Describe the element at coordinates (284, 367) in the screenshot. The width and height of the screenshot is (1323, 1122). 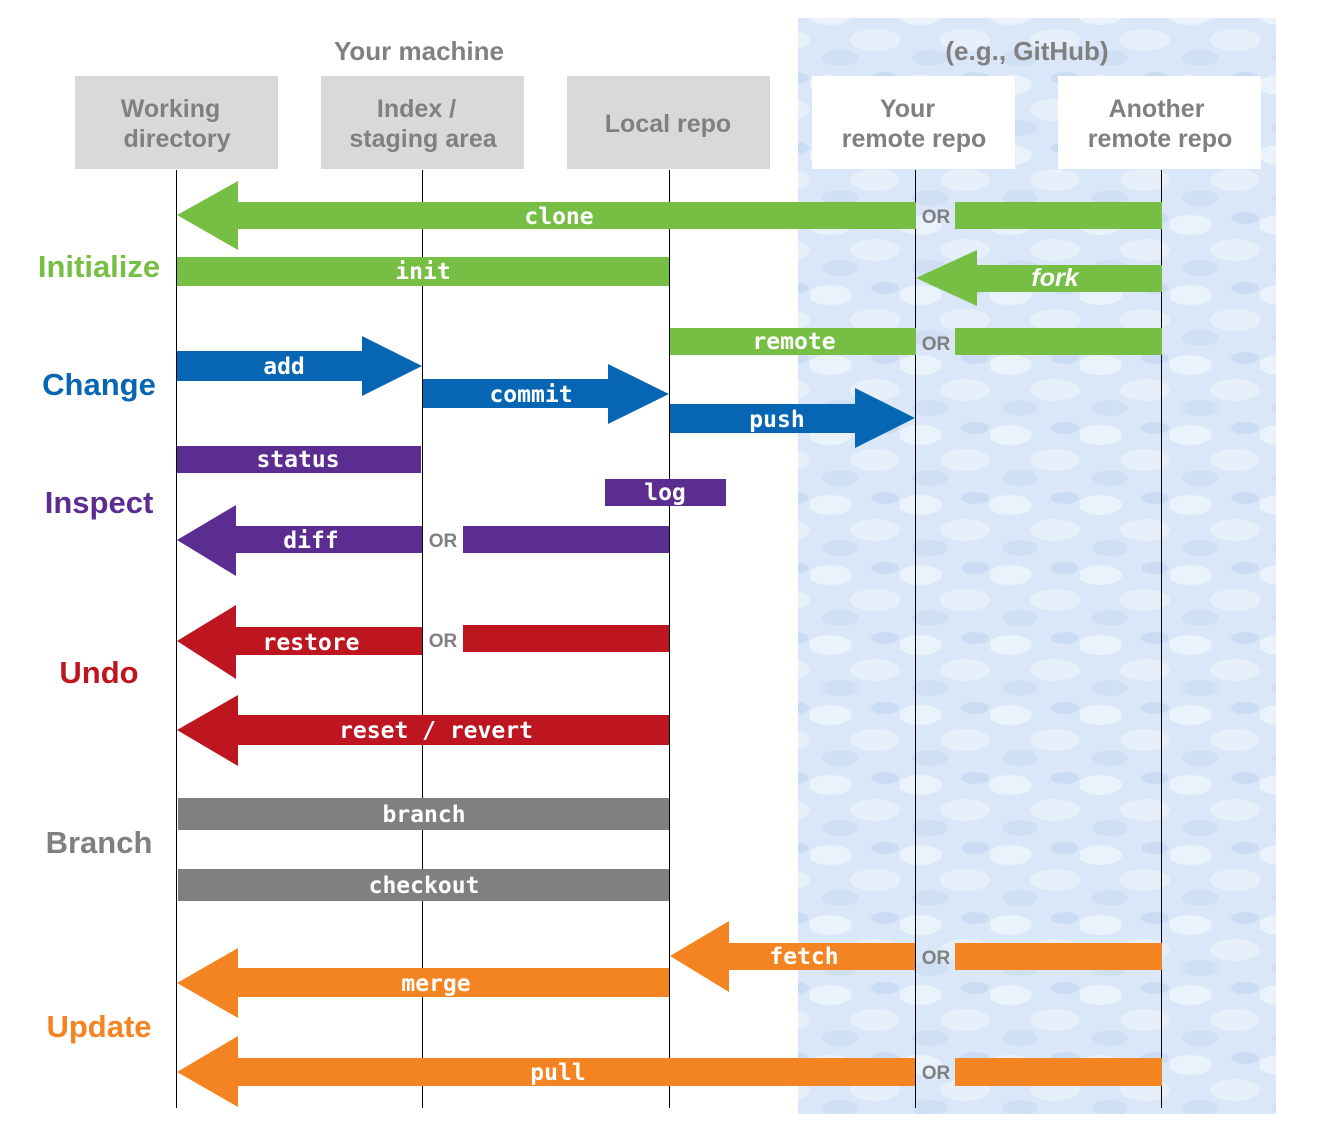
I see `add-label: add` at that location.